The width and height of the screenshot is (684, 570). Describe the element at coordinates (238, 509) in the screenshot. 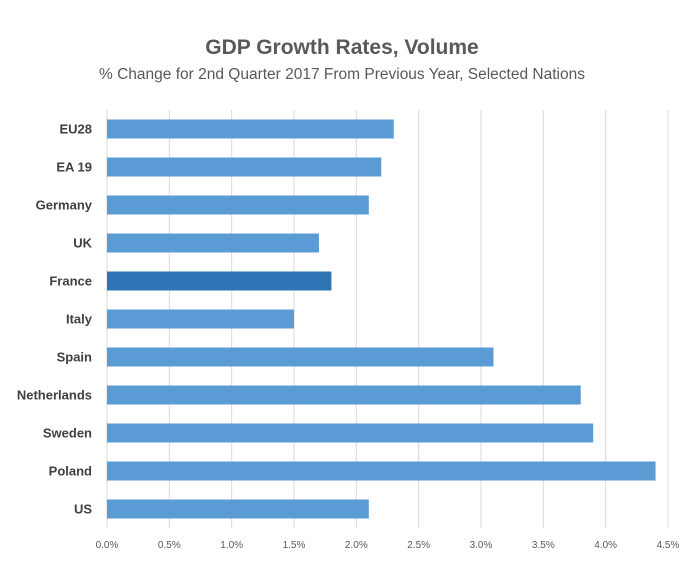

I see `bar-us` at that location.